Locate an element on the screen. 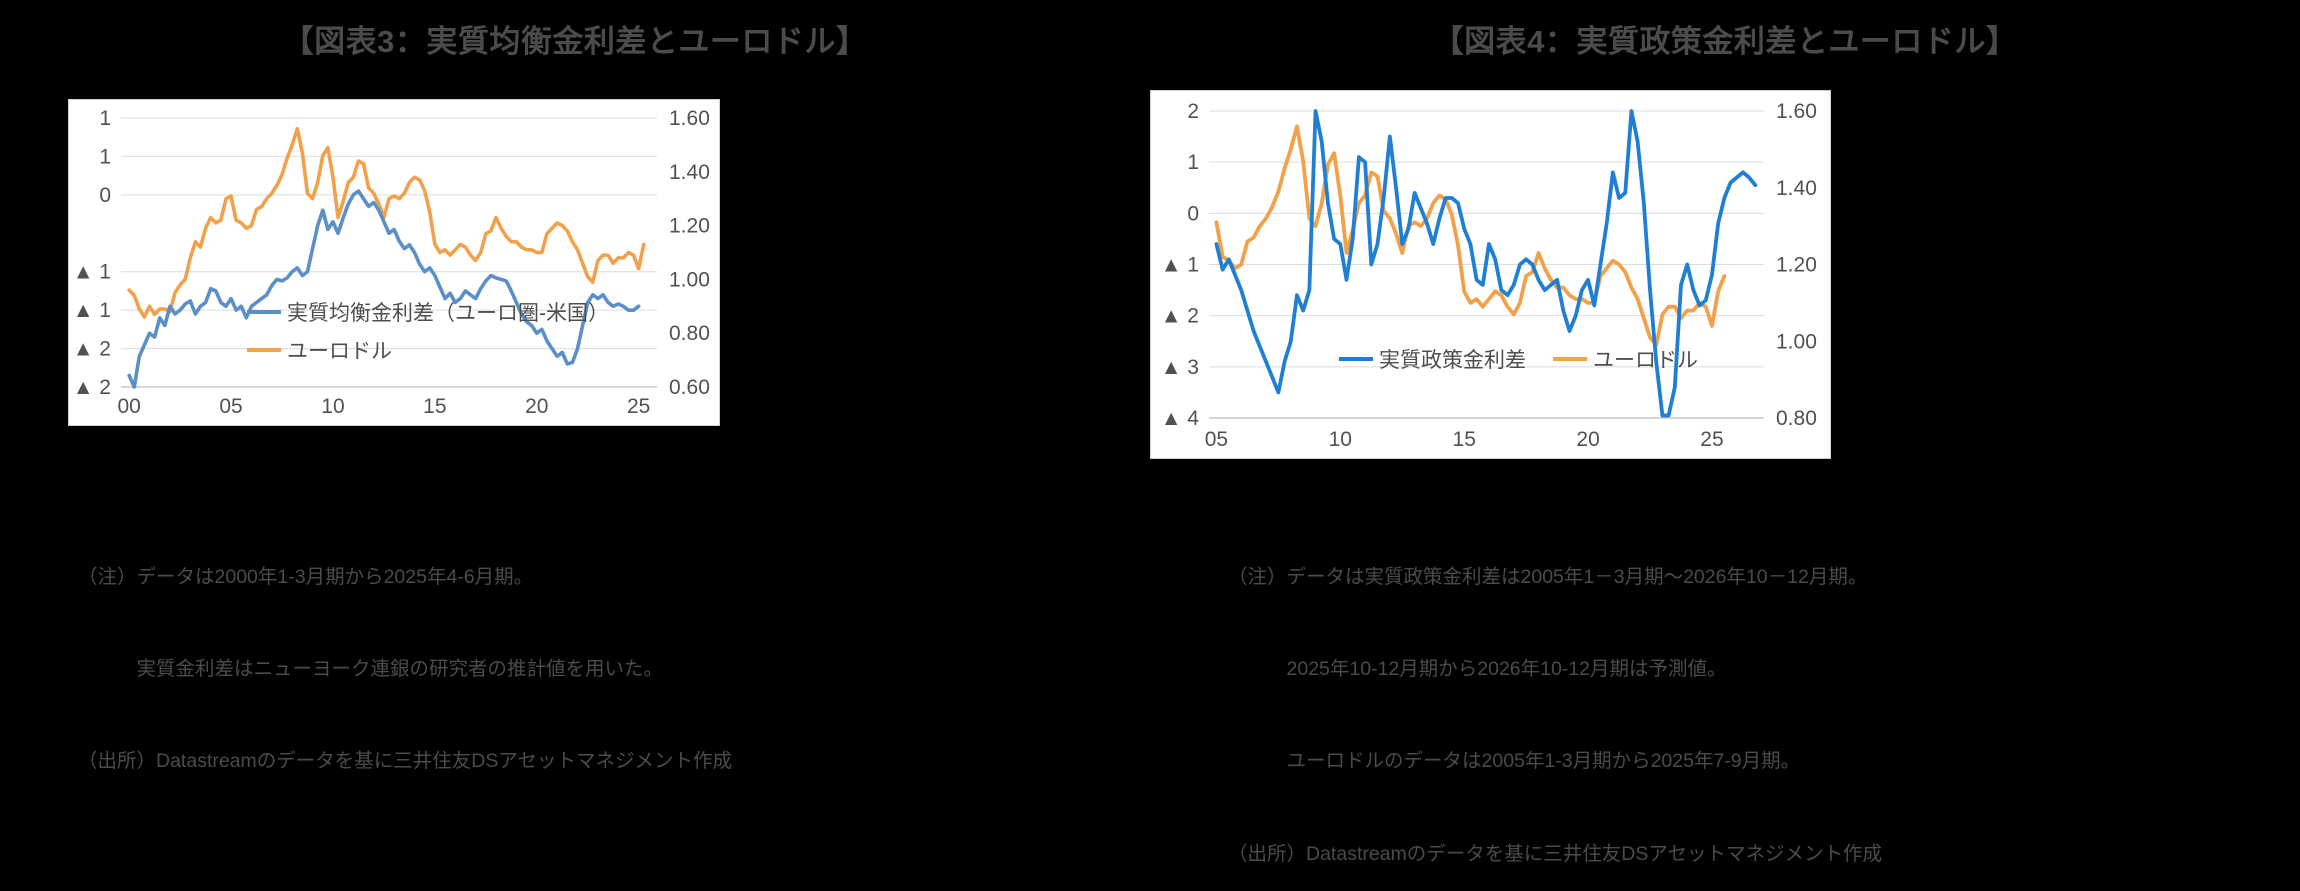 The image size is (2300, 891). legend-label: 実質均衡金利差（ユーロ圏-米国） is located at coordinates (448, 313).